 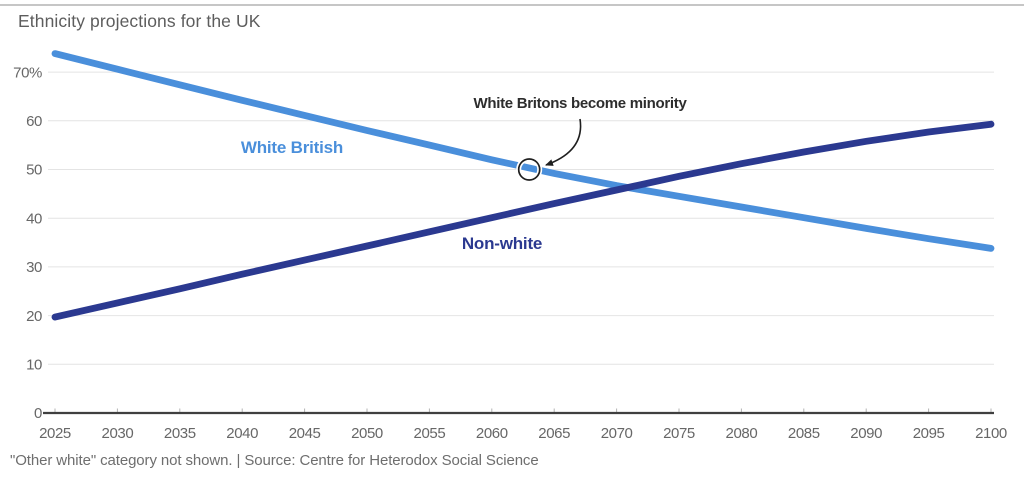 What do you see at coordinates (180, 433) in the screenshot?
I see `x-tick-label: 2035` at bounding box center [180, 433].